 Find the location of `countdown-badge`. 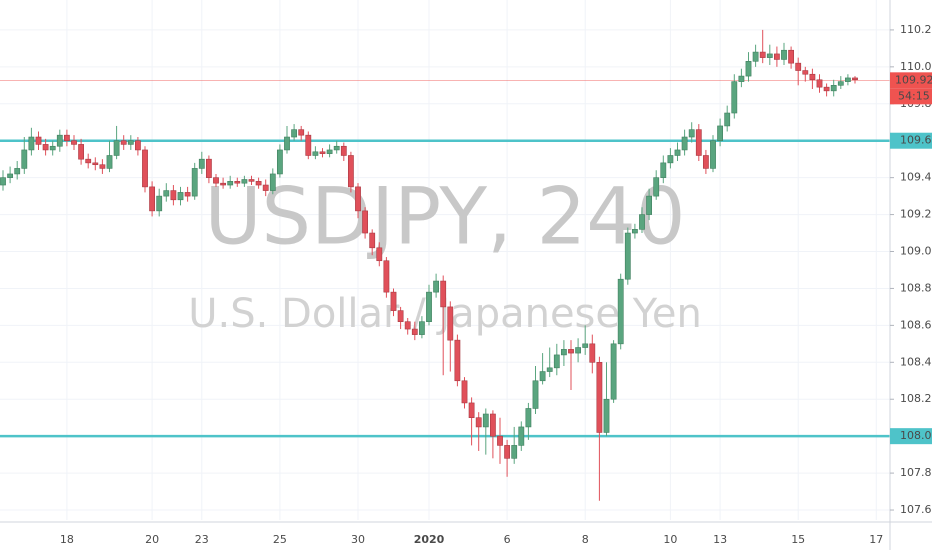

countdown-badge is located at coordinates (911, 96).